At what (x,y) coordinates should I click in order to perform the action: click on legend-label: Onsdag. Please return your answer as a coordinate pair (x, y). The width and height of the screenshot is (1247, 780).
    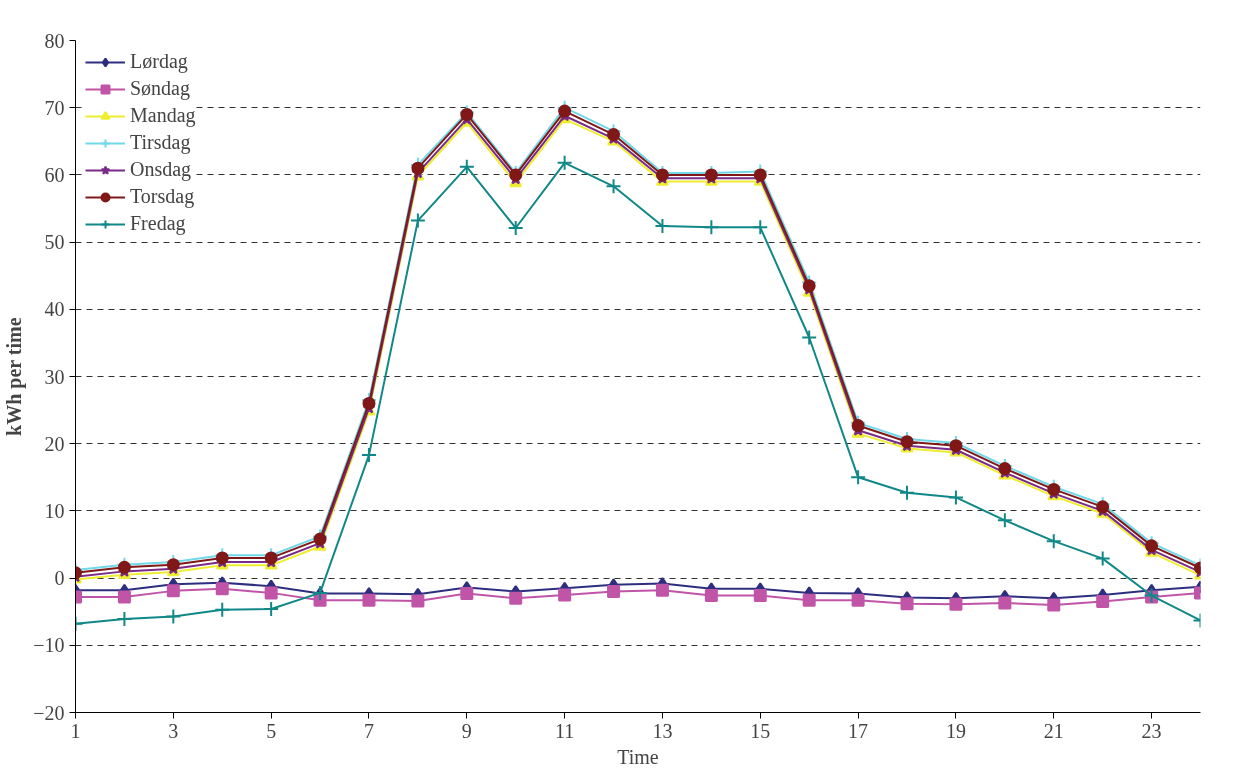
    Looking at the image, I should click on (161, 169).